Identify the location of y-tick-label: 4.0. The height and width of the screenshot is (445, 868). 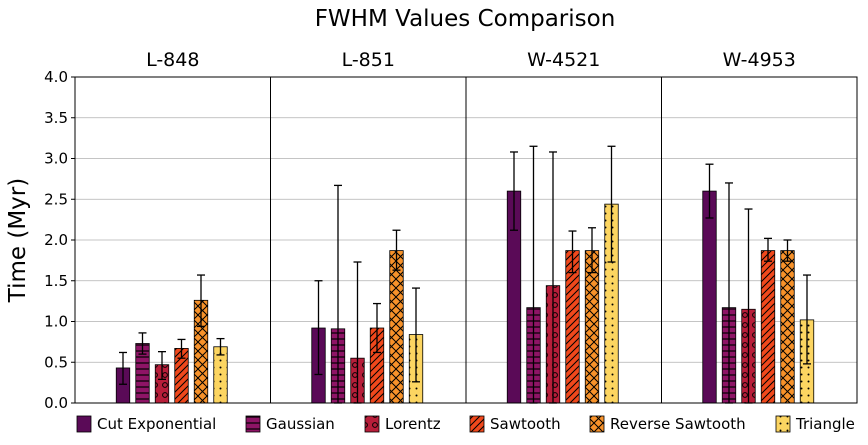
(56, 77).